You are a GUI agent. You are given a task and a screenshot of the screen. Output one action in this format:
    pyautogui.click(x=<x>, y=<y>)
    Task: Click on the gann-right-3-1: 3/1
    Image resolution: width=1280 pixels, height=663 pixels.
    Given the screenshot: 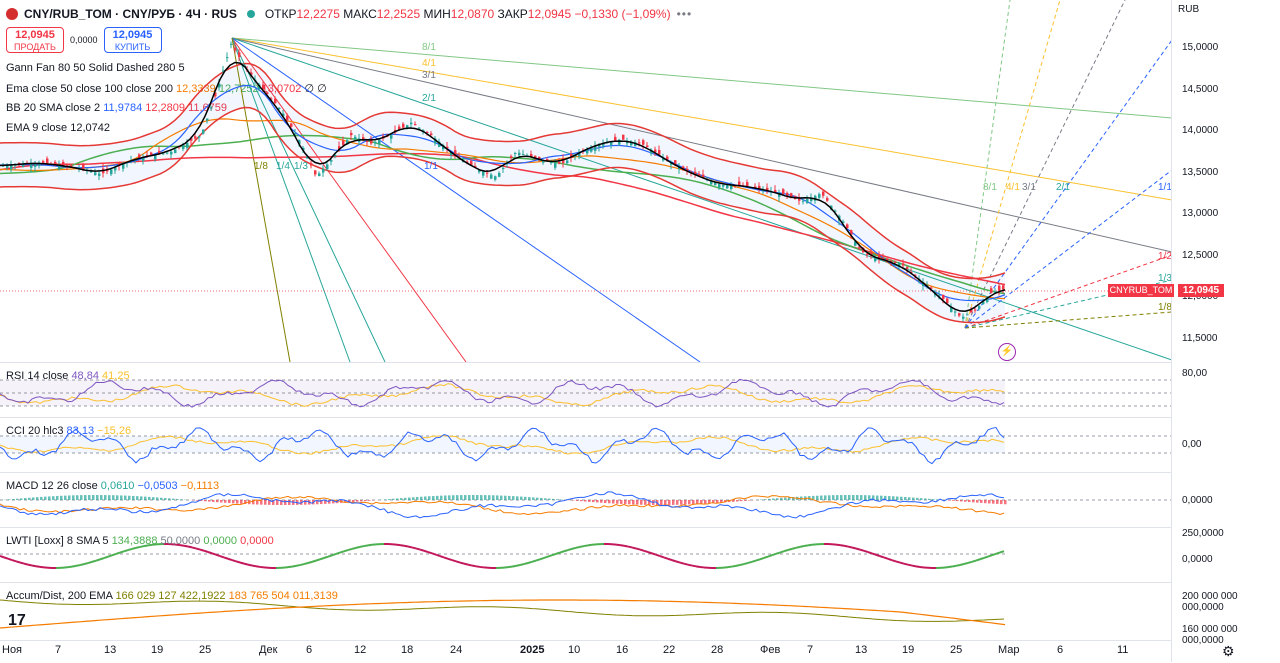 What is the action you would take?
    pyautogui.click(x=1029, y=187)
    